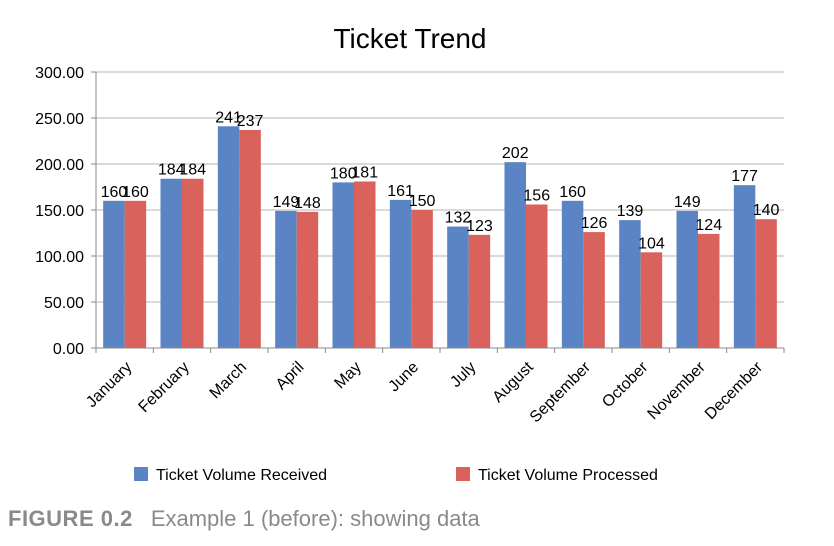  What do you see at coordinates (228, 117) in the screenshot?
I see `data-label: 241` at bounding box center [228, 117].